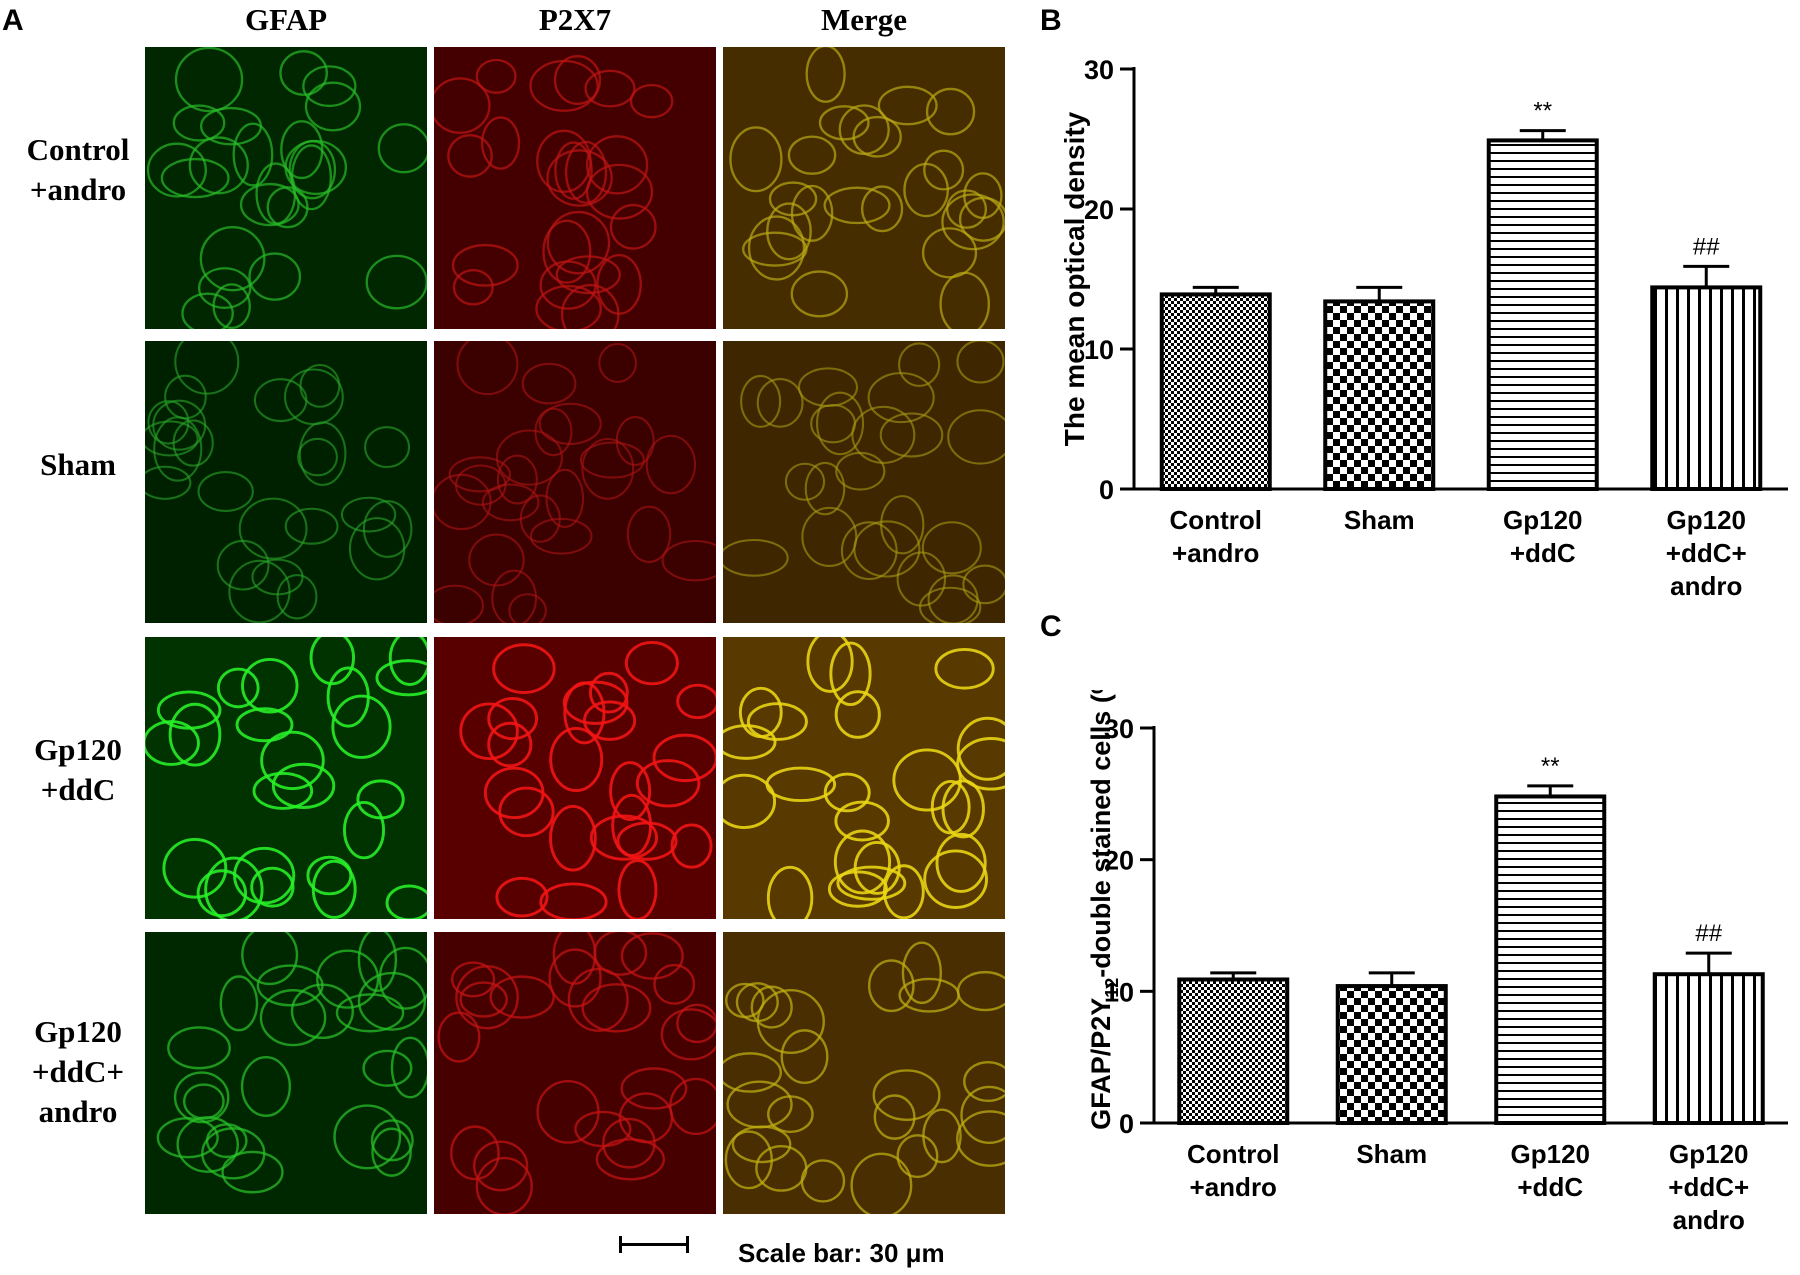  I want to click on column-header-gfap: GFAP, so click(286, 19).